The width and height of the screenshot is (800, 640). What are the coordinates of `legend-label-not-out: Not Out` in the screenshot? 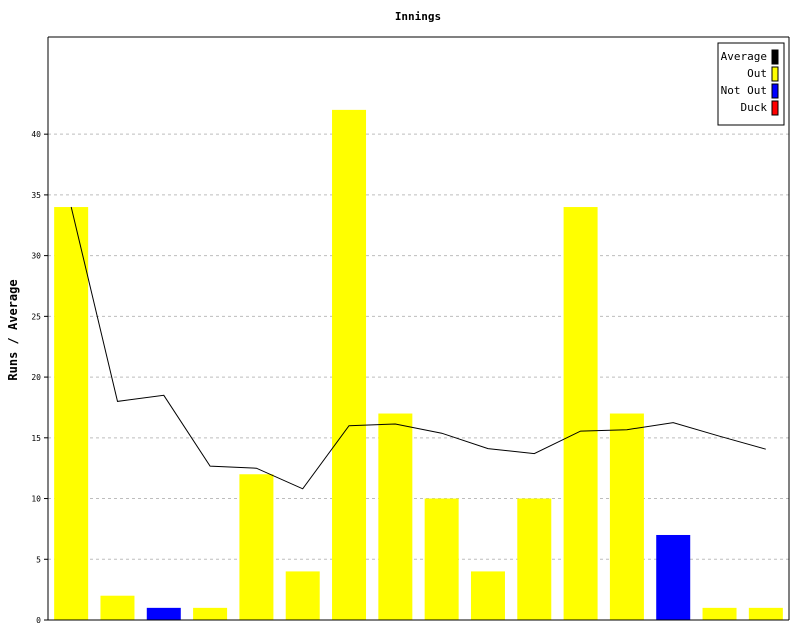 It's located at (744, 90).